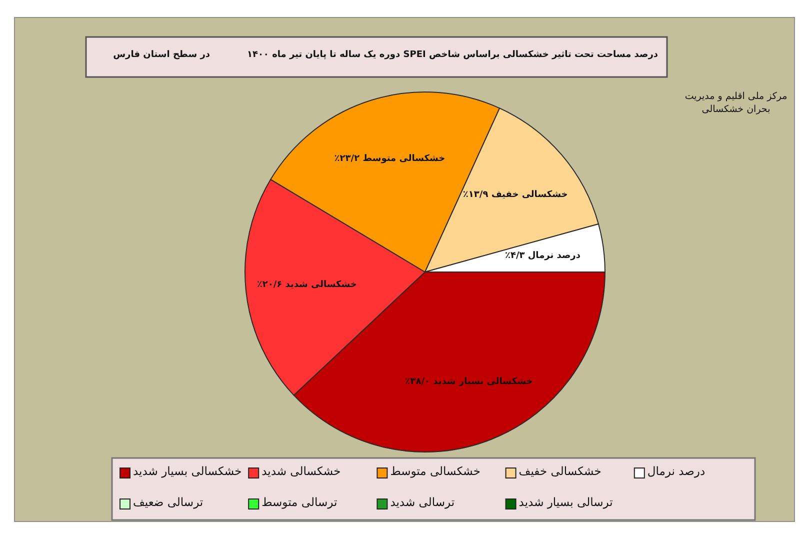 Image resolution: width=809 pixels, height=540 pixels. Describe the element at coordinates (161, 55) in the screenshot. I see `subtitle: در سطح استان فارس` at that location.